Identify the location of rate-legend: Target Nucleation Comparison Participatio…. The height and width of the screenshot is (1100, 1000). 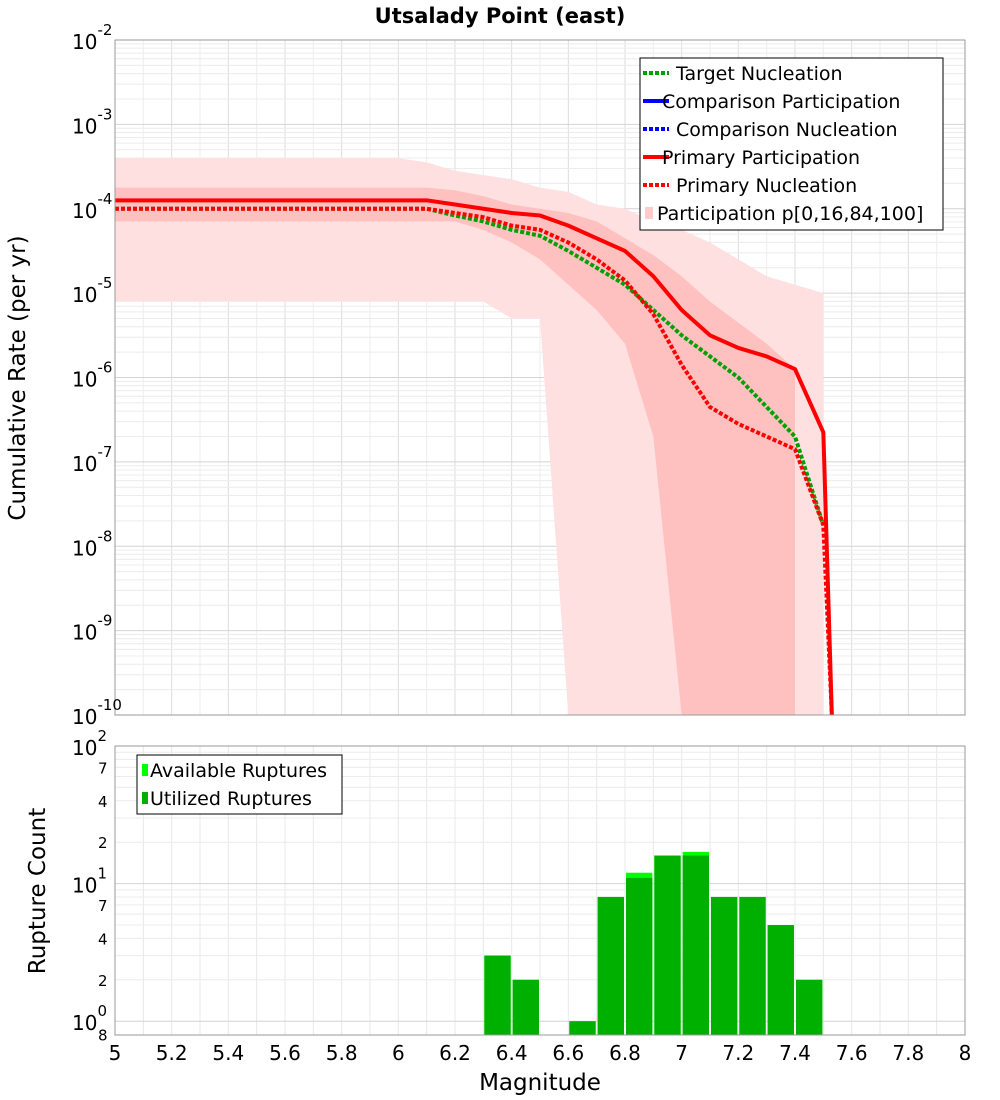
(791, 144).